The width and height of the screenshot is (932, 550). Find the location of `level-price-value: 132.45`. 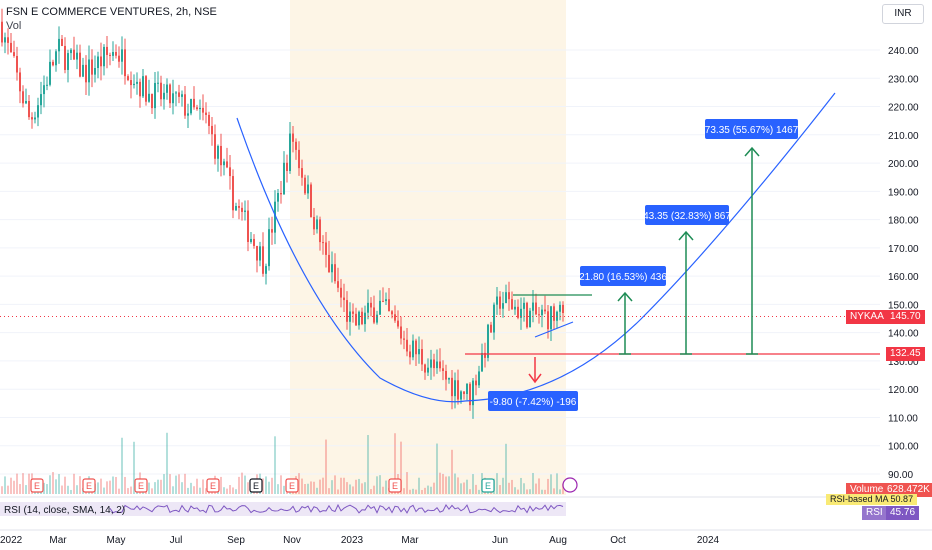

level-price-value: 132.45 is located at coordinates (905, 353).